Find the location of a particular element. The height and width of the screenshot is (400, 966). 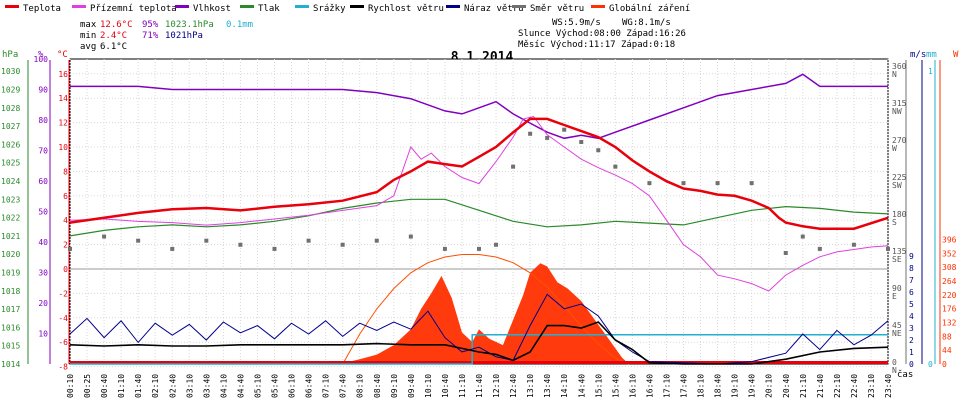

dir-tick-compass: SE is located at coordinates (897, 259).